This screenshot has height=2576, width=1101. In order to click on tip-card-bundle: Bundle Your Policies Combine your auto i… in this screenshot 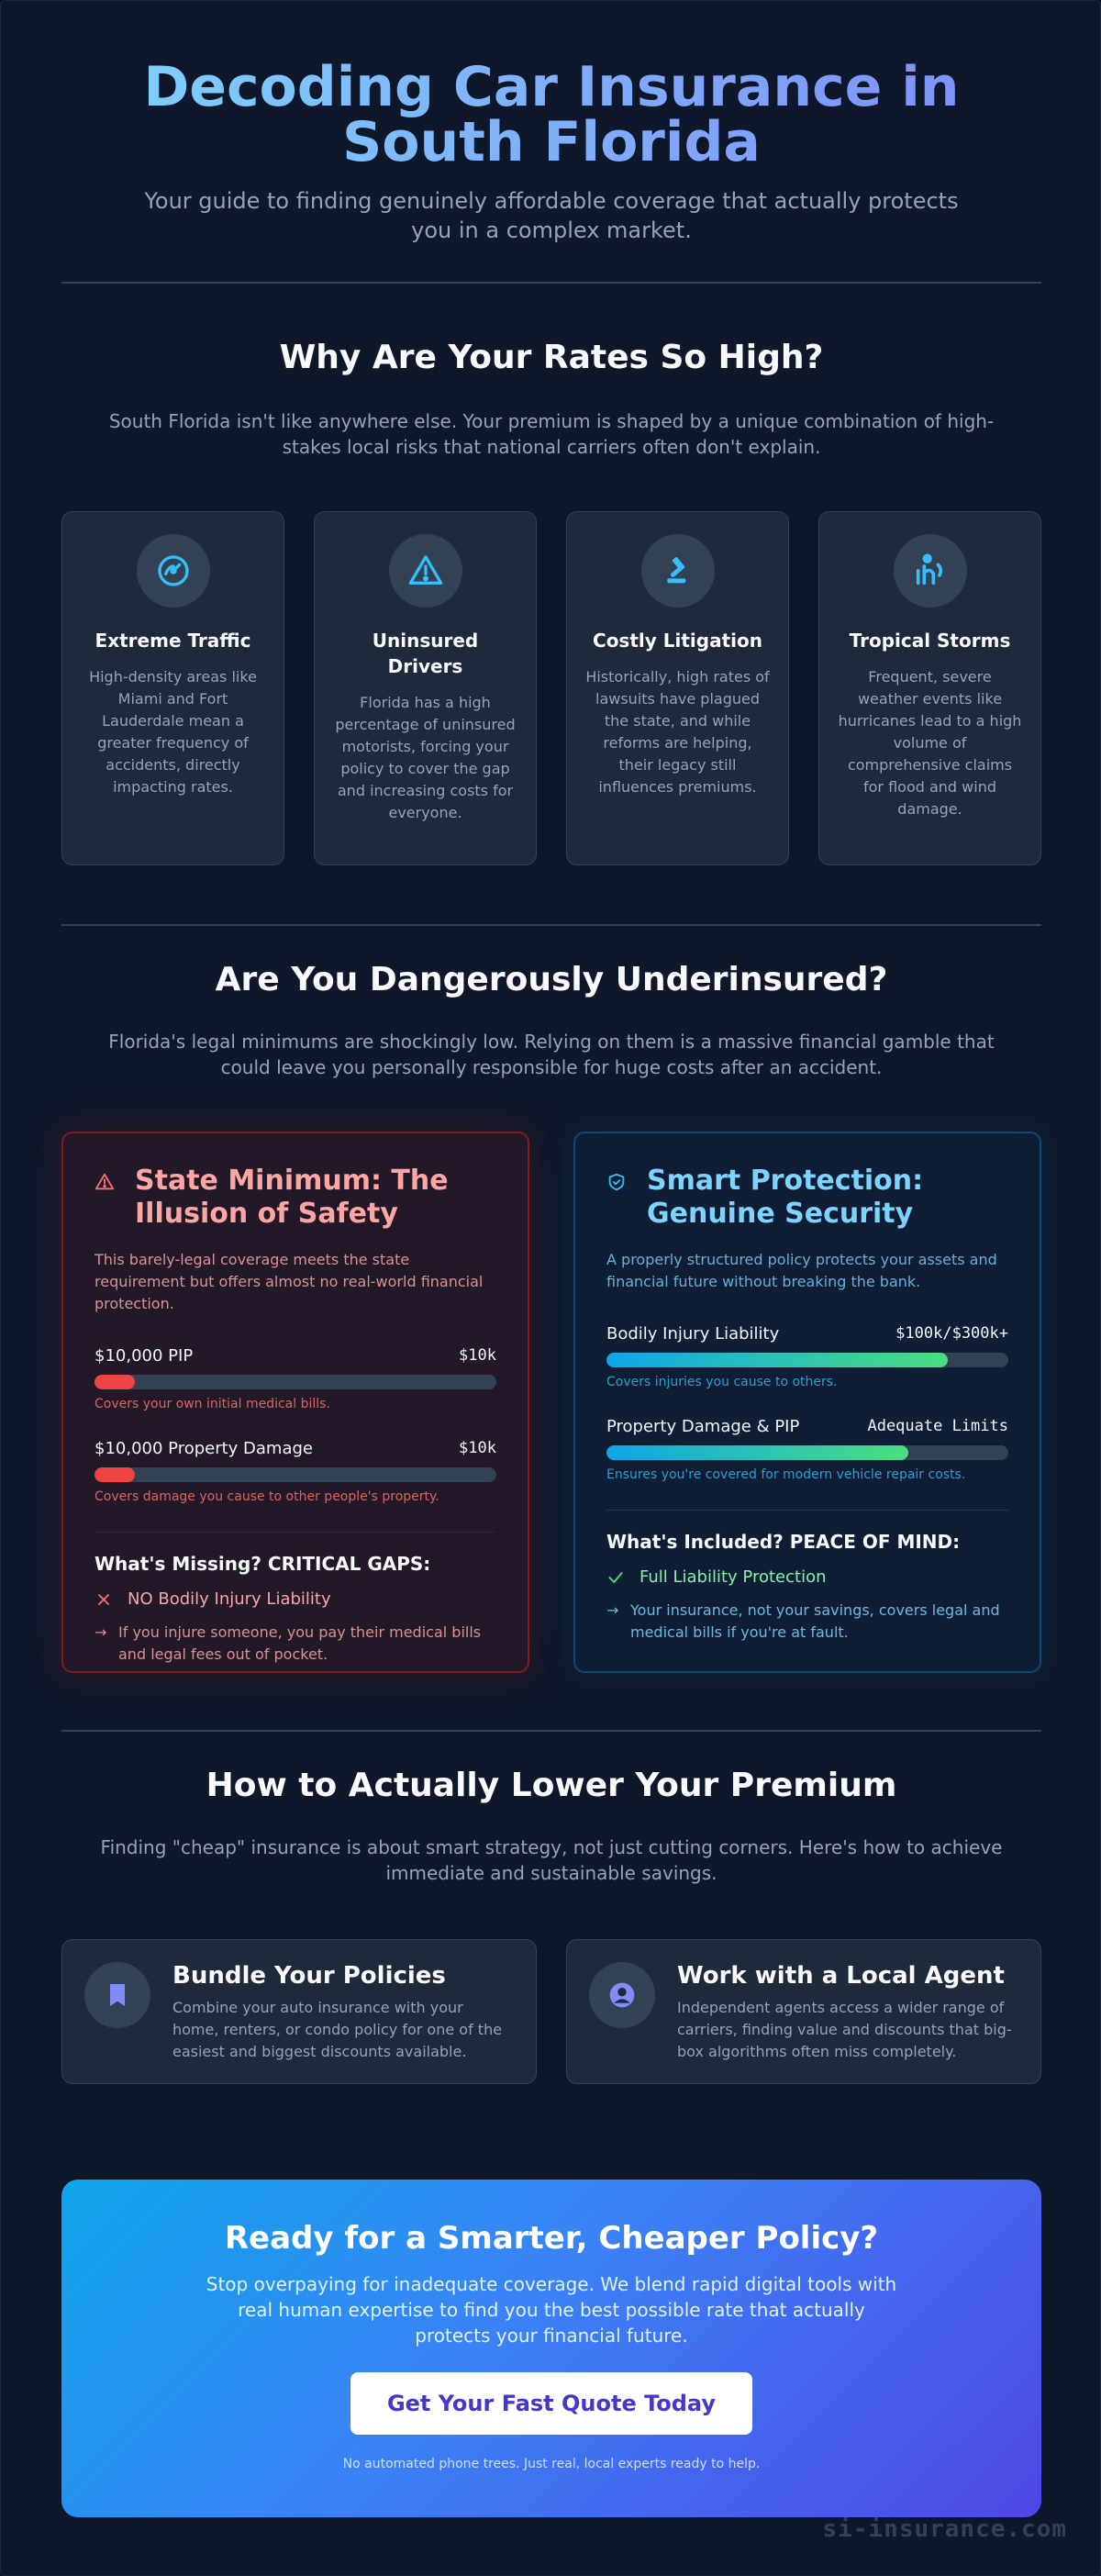, I will do `click(299, 2011)`.